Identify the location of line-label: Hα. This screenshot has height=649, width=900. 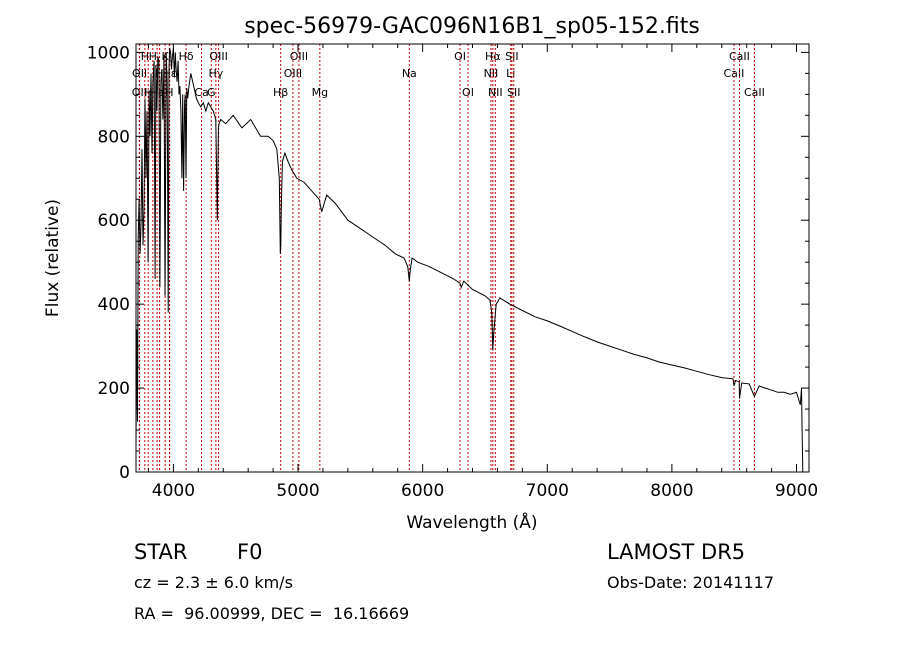
(493, 56).